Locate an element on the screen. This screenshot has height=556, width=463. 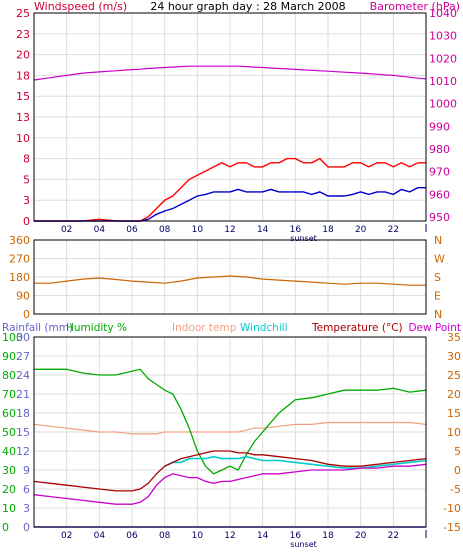
windspeed-tick: 20 is located at coordinates (23, 55).